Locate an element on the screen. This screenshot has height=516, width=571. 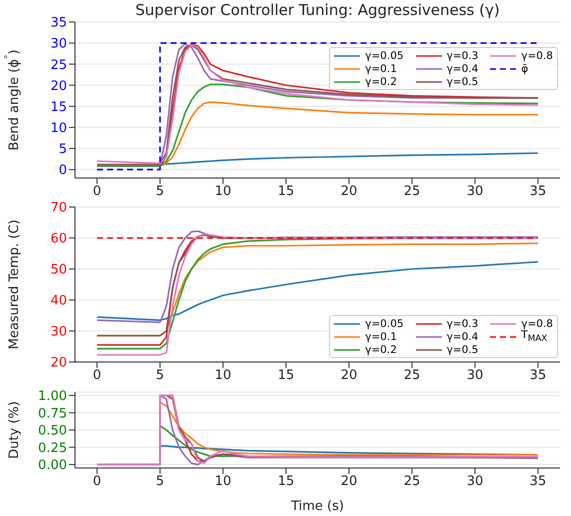
y-tick-label: 70 is located at coordinates (58, 208).